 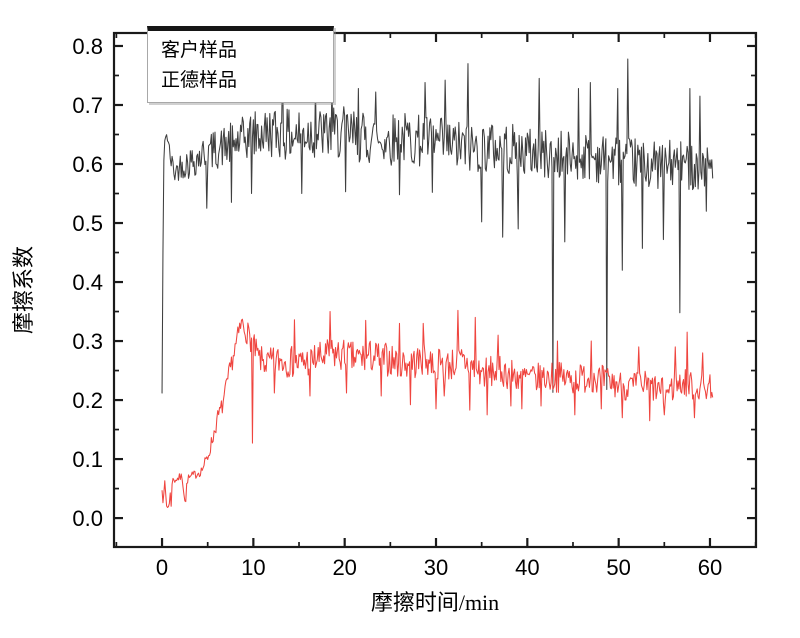 What do you see at coordinates (87, 459) in the screenshot?
I see `y-tick-label: 0.1` at bounding box center [87, 459].